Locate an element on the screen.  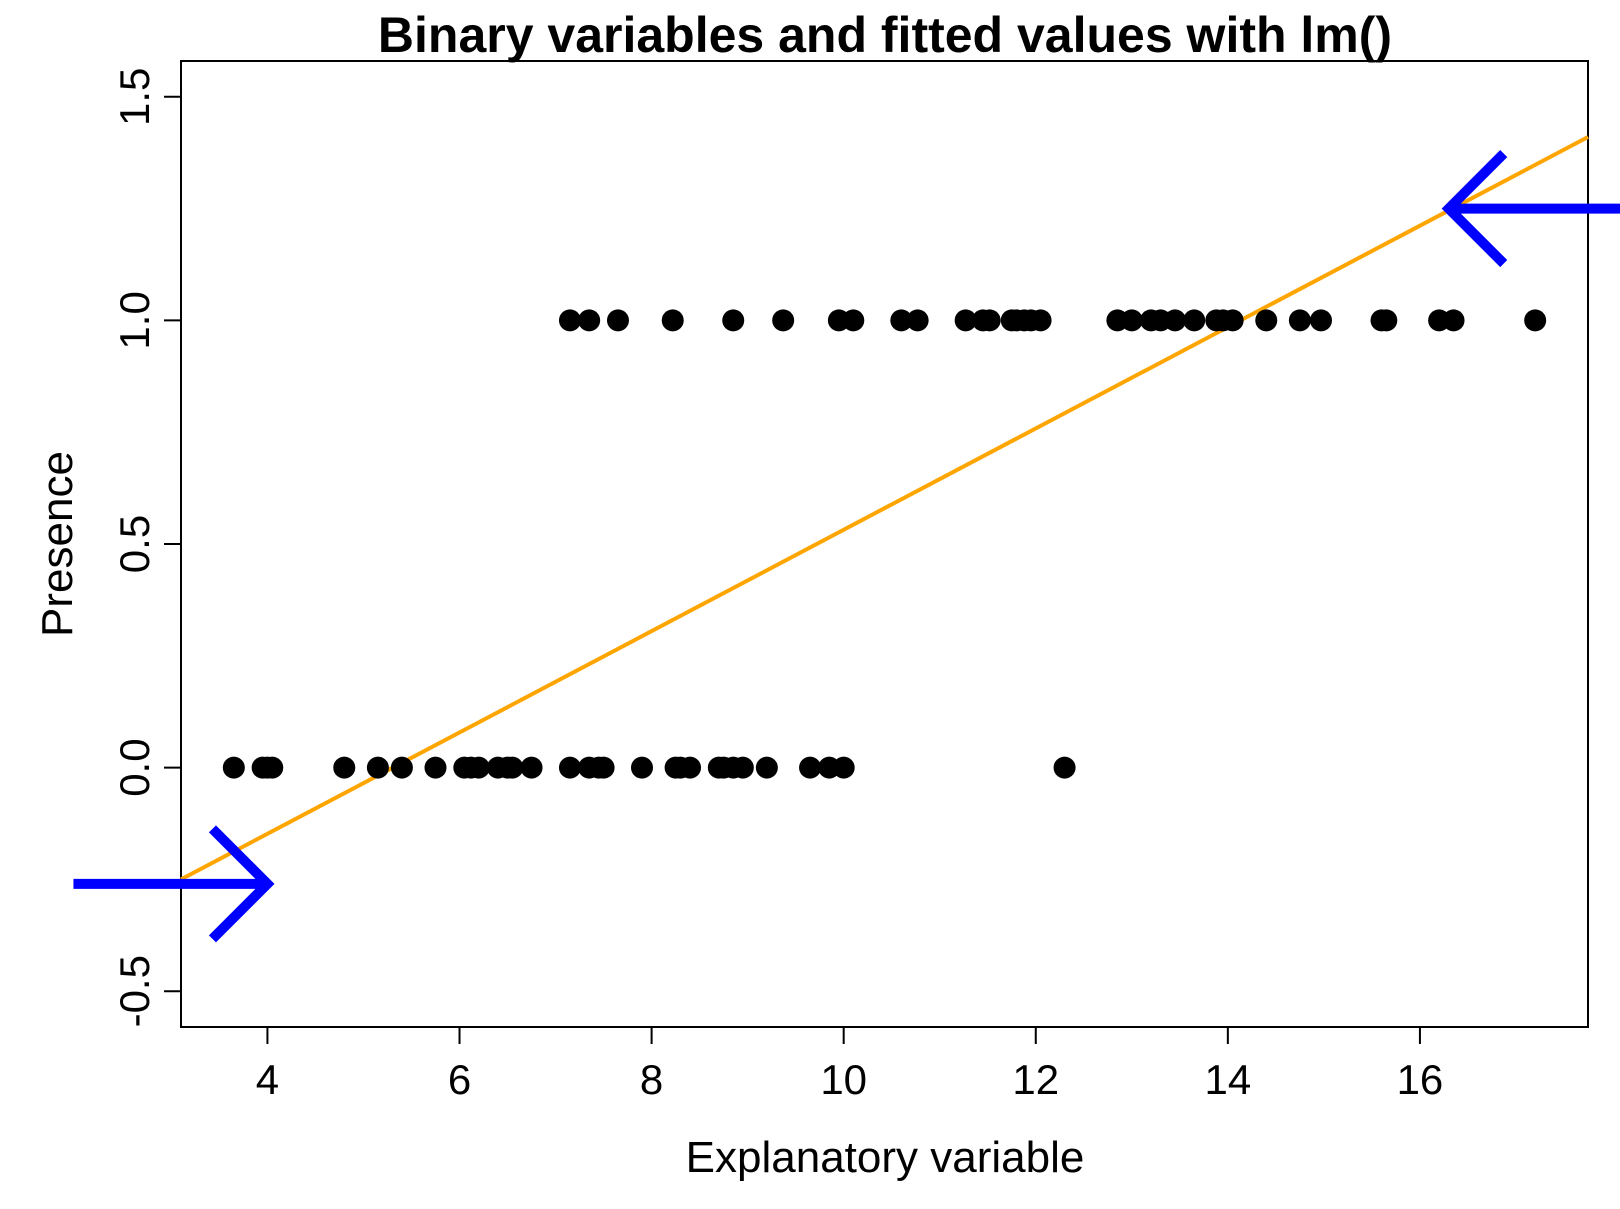
x-axis: 4 6 8 10 12 14 16 is located at coordinates (850, 1064).